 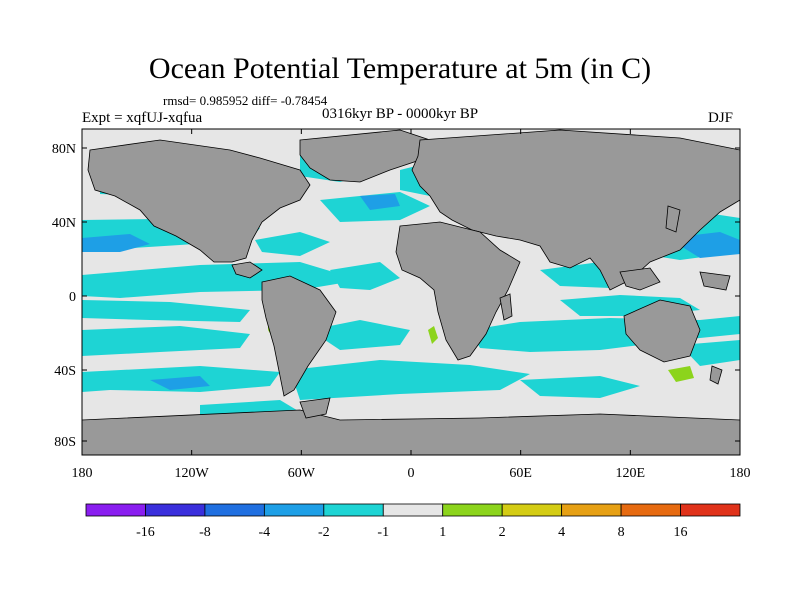 What do you see at coordinates (245, 100) in the screenshot?
I see `stats-label: rmsd= 0.985952 diff= -0.78454` at bounding box center [245, 100].